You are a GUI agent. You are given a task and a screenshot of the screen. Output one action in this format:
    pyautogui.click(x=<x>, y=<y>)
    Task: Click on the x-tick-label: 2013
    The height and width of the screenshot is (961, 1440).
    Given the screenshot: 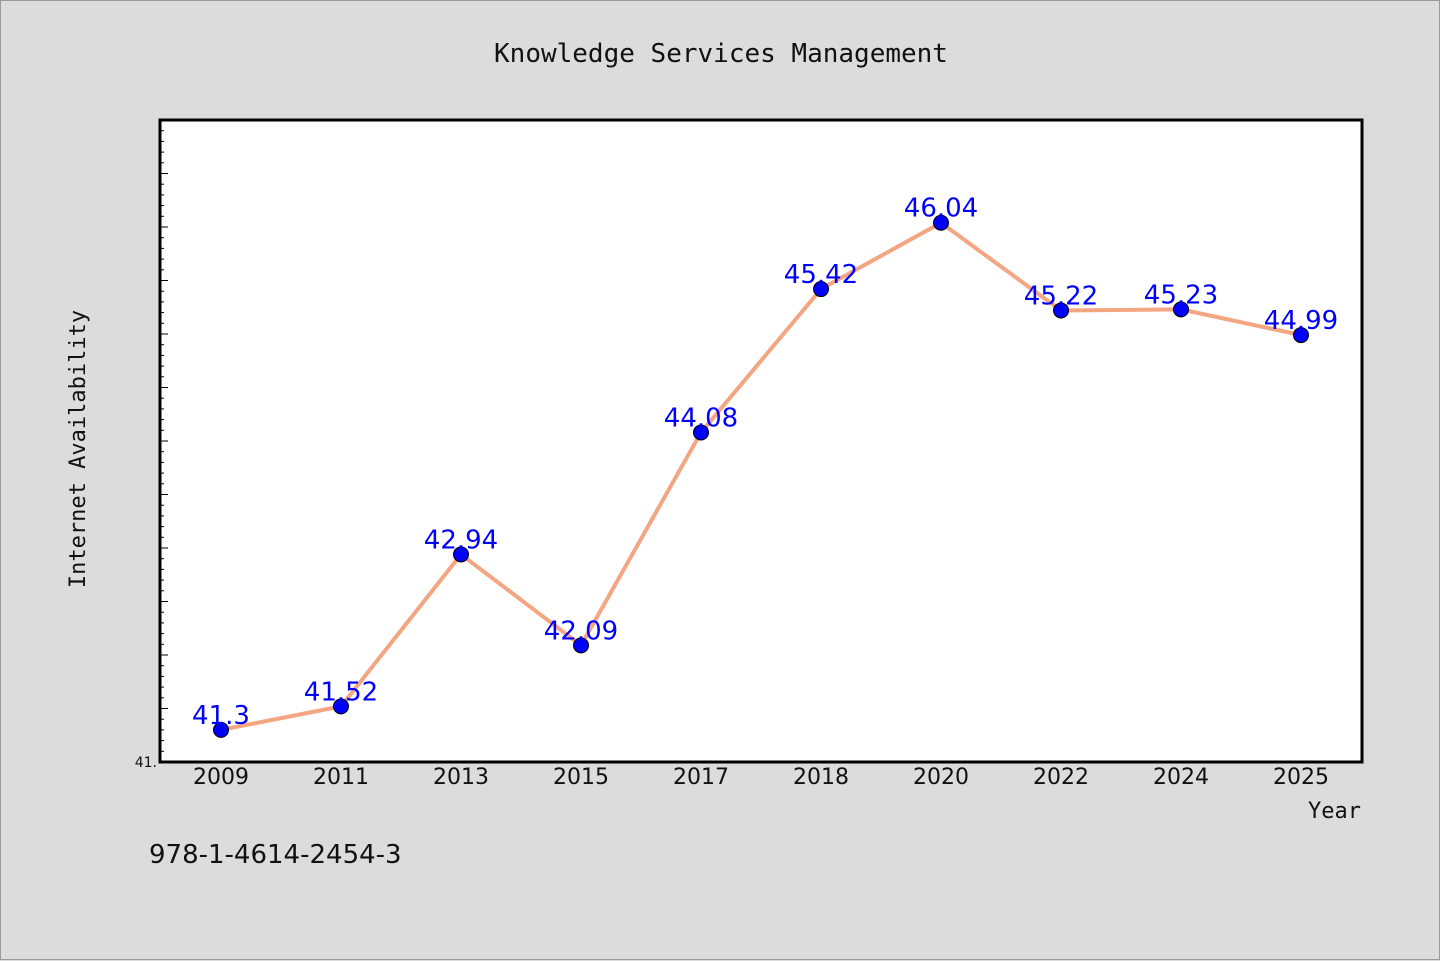 What is the action you would take?
    pyautogui.click(x=461, y=777)
    